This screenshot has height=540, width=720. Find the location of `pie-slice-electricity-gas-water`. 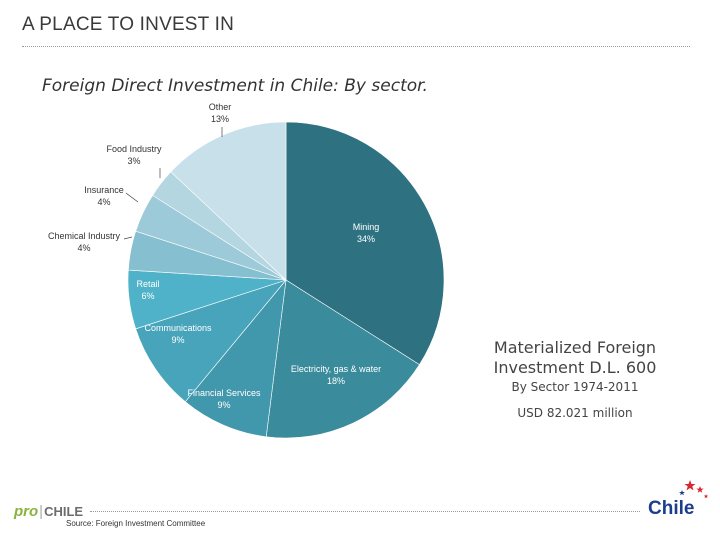

pie-slice-electricity-gas-water is located at coordinates (342, 359).